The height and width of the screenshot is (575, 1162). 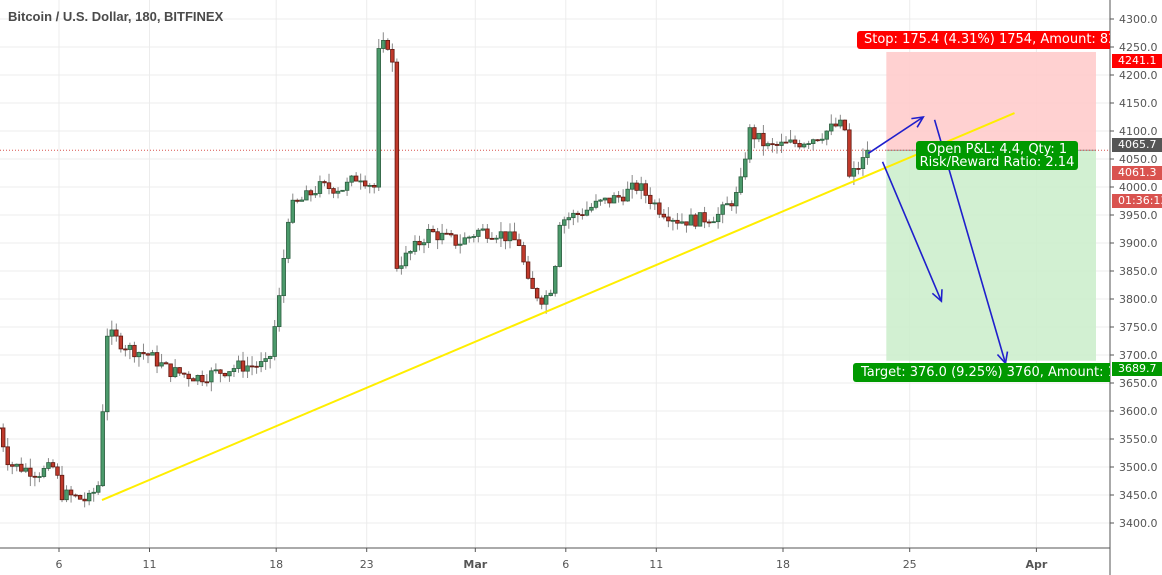 What do you see at coordinates (1138, 523) in the screenshot?
I see `y-tick-label: 3400.0` at bounding box center [1138, 523].